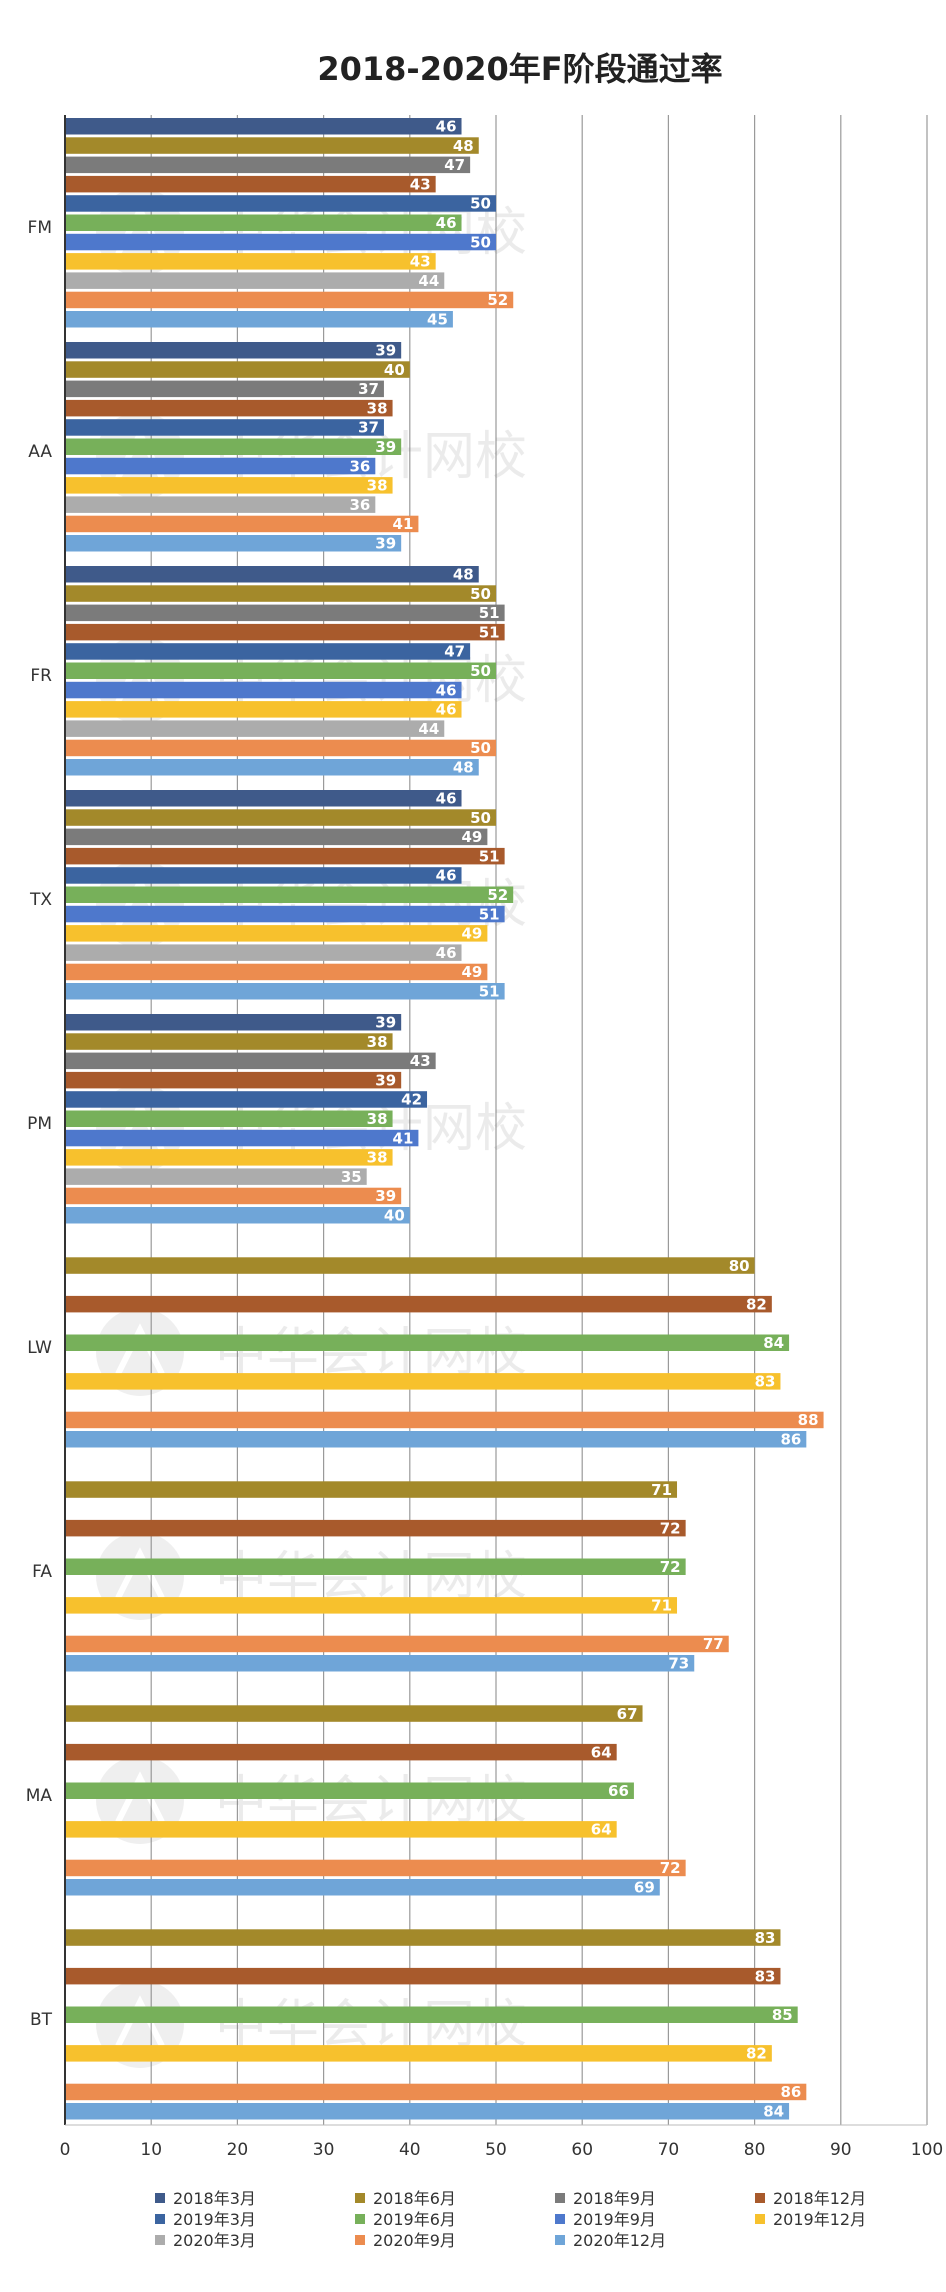 This screenshot has width=946, height=2292. What do you see at coordinates (614, 2219) in the screenshot?
I see `legend-label: 2019年9月` at bounding box center [614, 2219].